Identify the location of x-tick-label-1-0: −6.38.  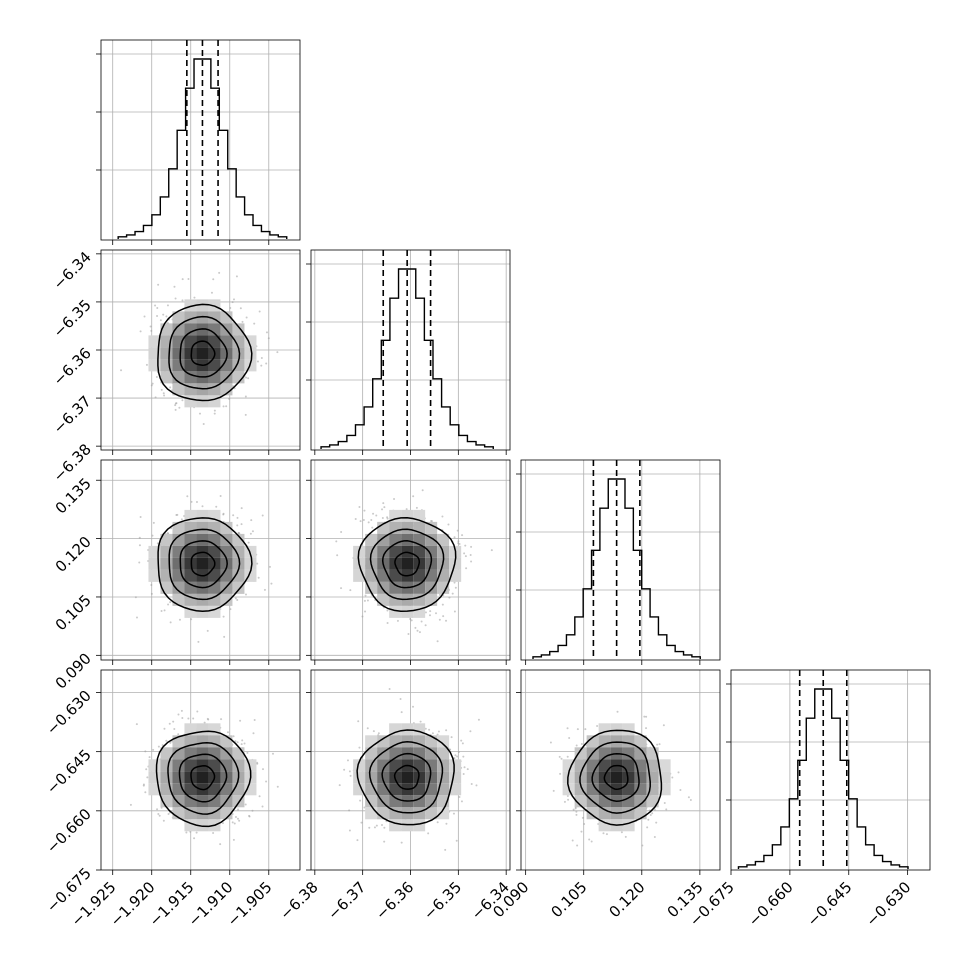
(298, 900).